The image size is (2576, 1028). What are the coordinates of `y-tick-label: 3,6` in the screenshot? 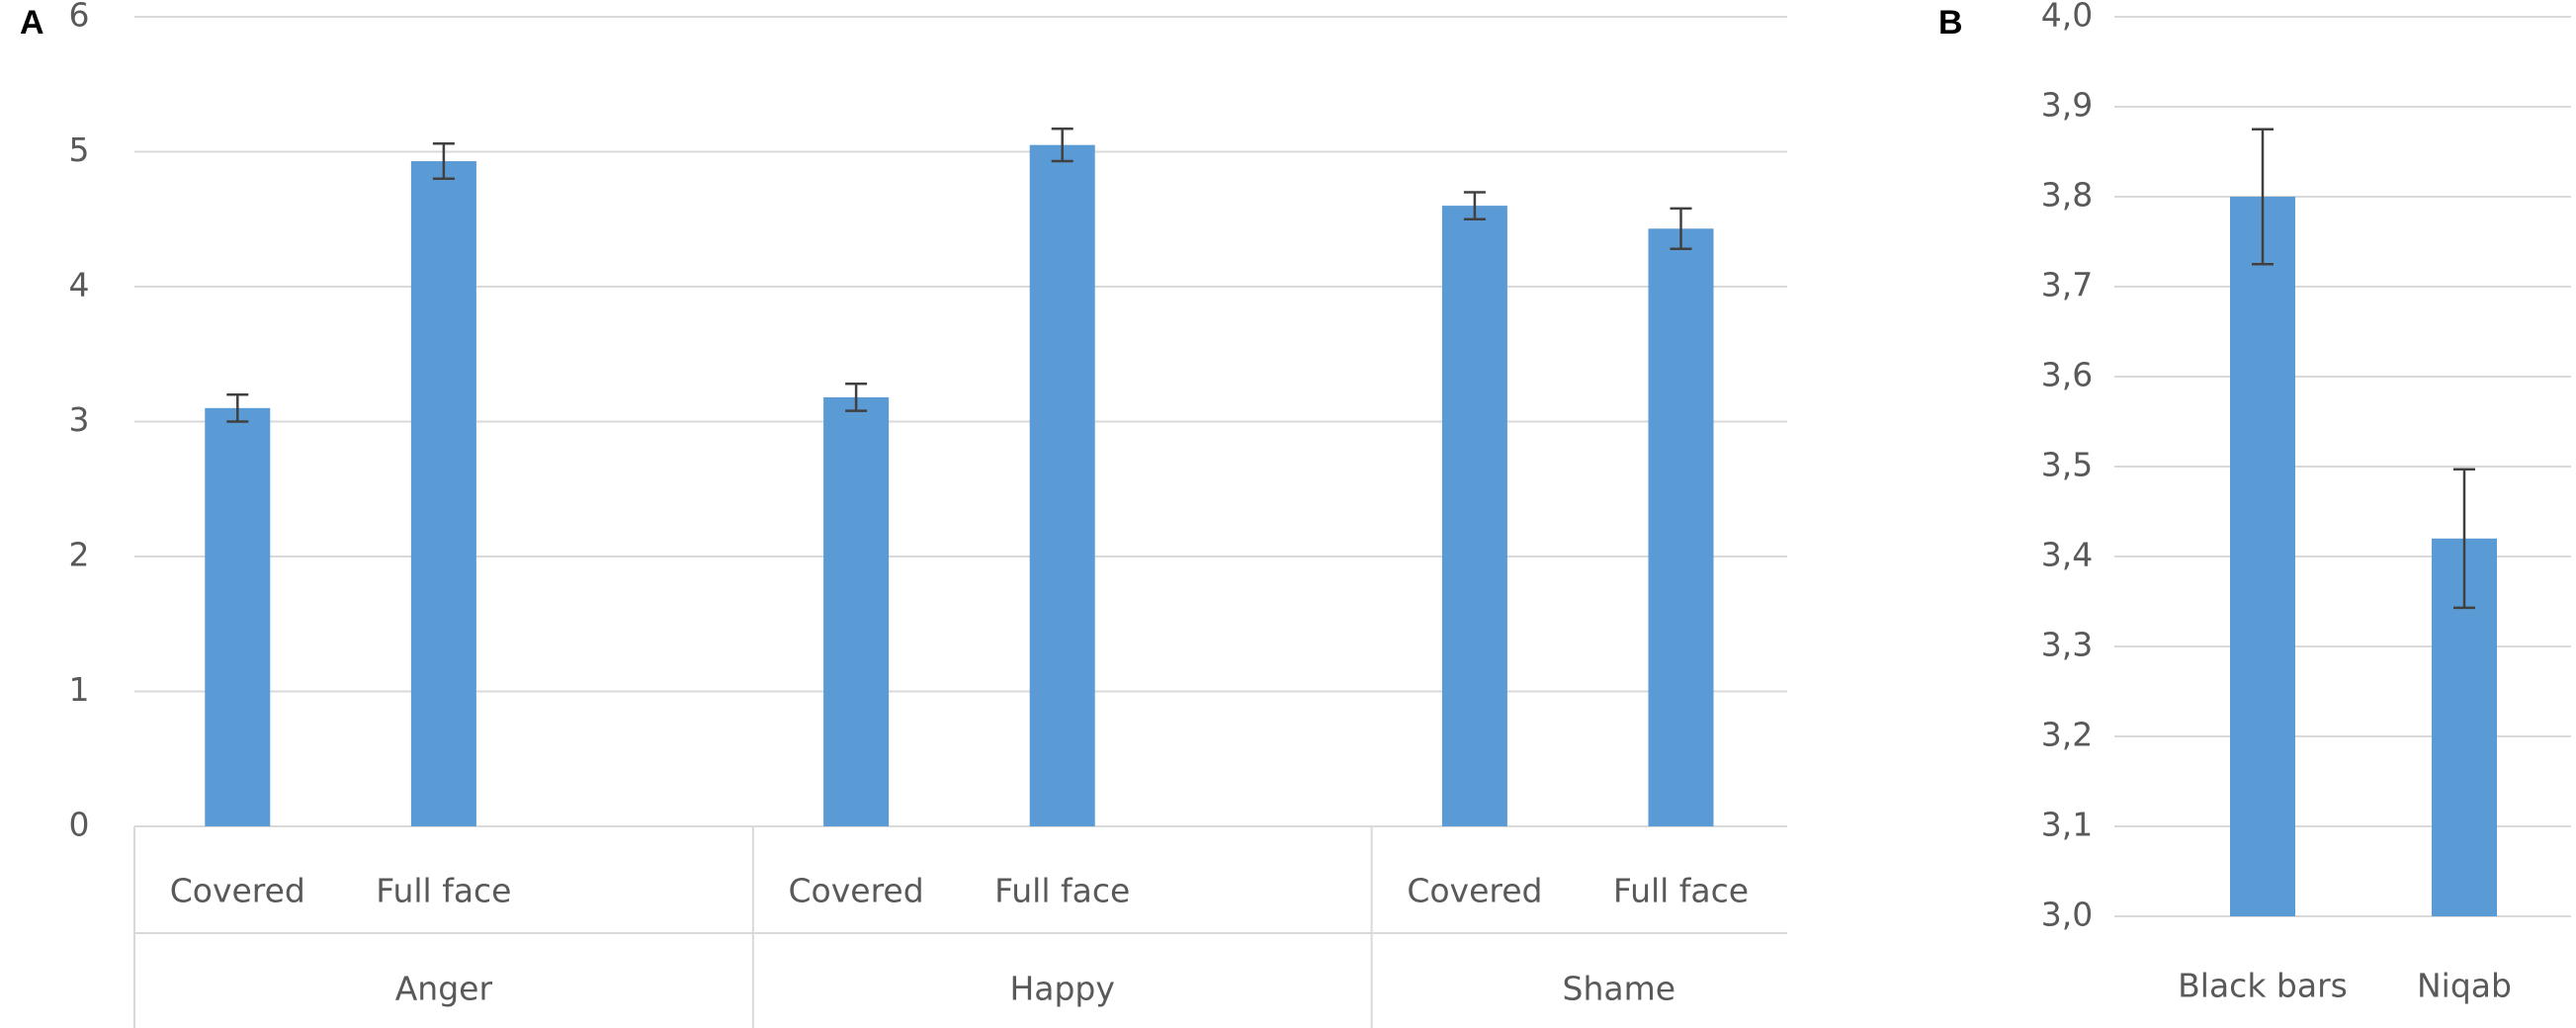 It's located at (2067, 375).